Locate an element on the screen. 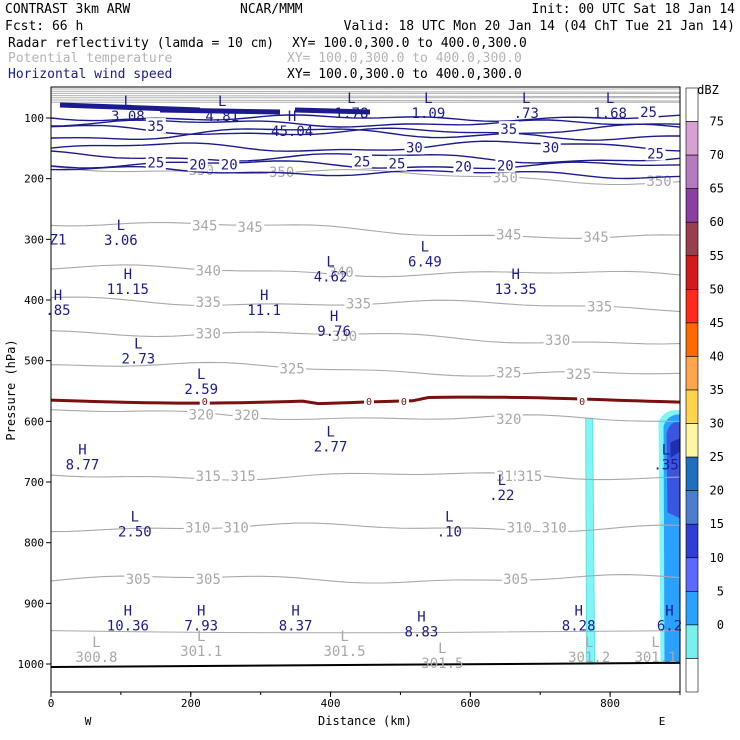  theta-contour-label: 315 is located at coordinates (208, 477).